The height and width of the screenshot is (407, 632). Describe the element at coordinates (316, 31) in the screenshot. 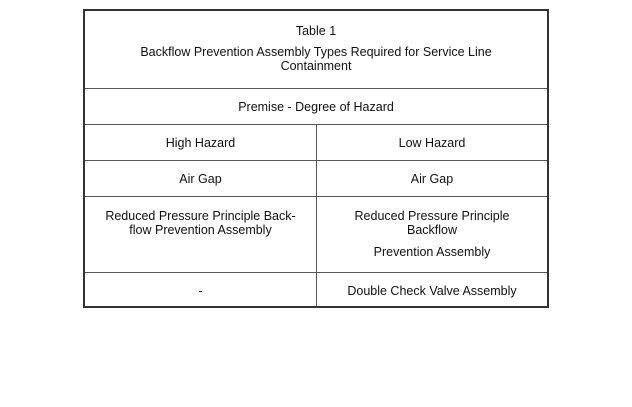

I see `table-label: Table 1` at that location.